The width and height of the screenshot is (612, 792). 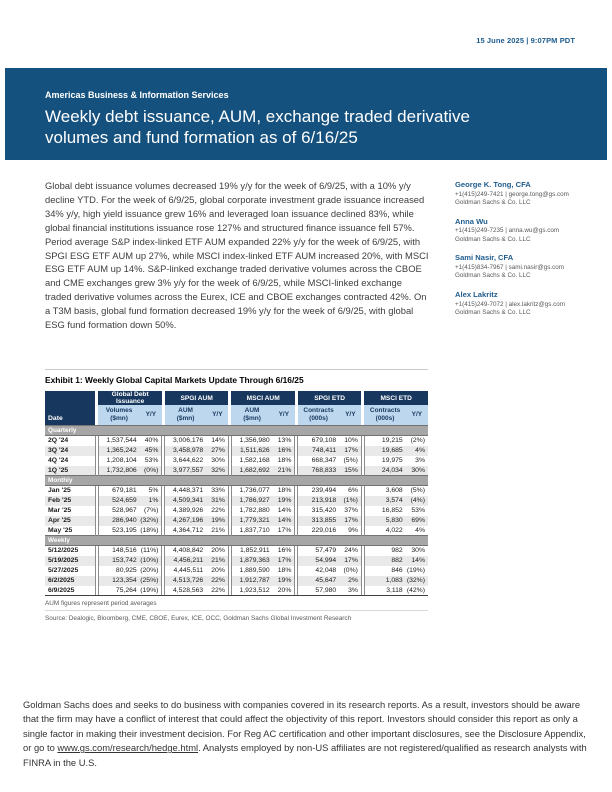 I want to click on cell-yoy: (19%), so click(x=416, y=570).